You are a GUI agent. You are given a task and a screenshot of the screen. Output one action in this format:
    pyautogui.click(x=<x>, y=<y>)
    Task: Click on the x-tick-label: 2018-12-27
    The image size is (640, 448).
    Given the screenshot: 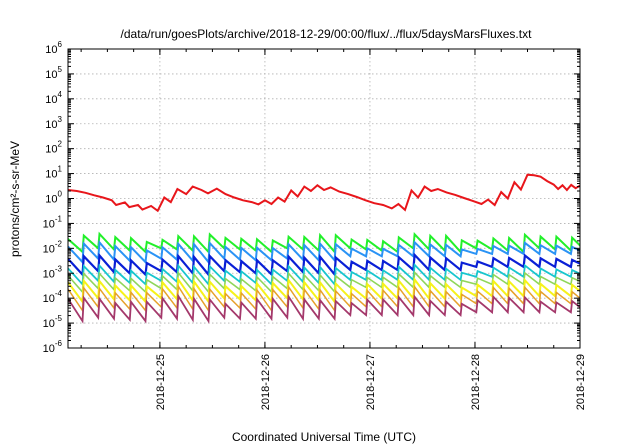 What is the action you would take?
    pyautogui.click(x=371, y=382)
    